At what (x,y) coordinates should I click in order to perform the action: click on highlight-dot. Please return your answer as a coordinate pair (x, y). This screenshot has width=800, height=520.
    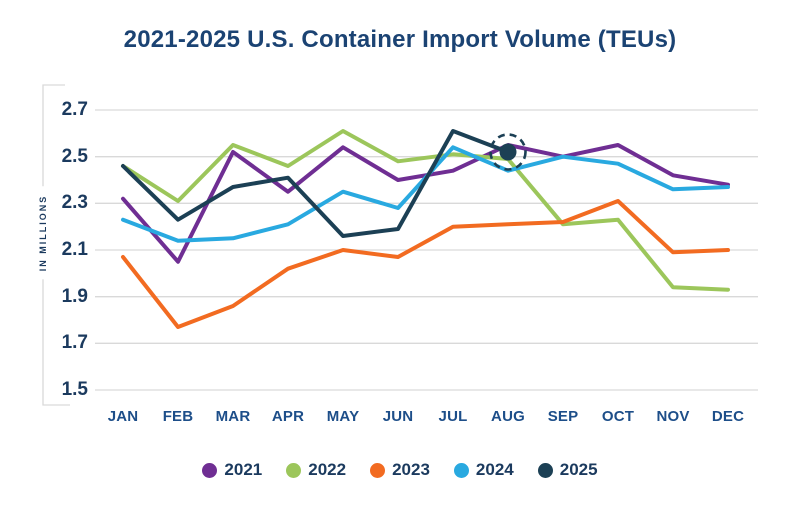
    Looking at the image, I should click on (508, 152).